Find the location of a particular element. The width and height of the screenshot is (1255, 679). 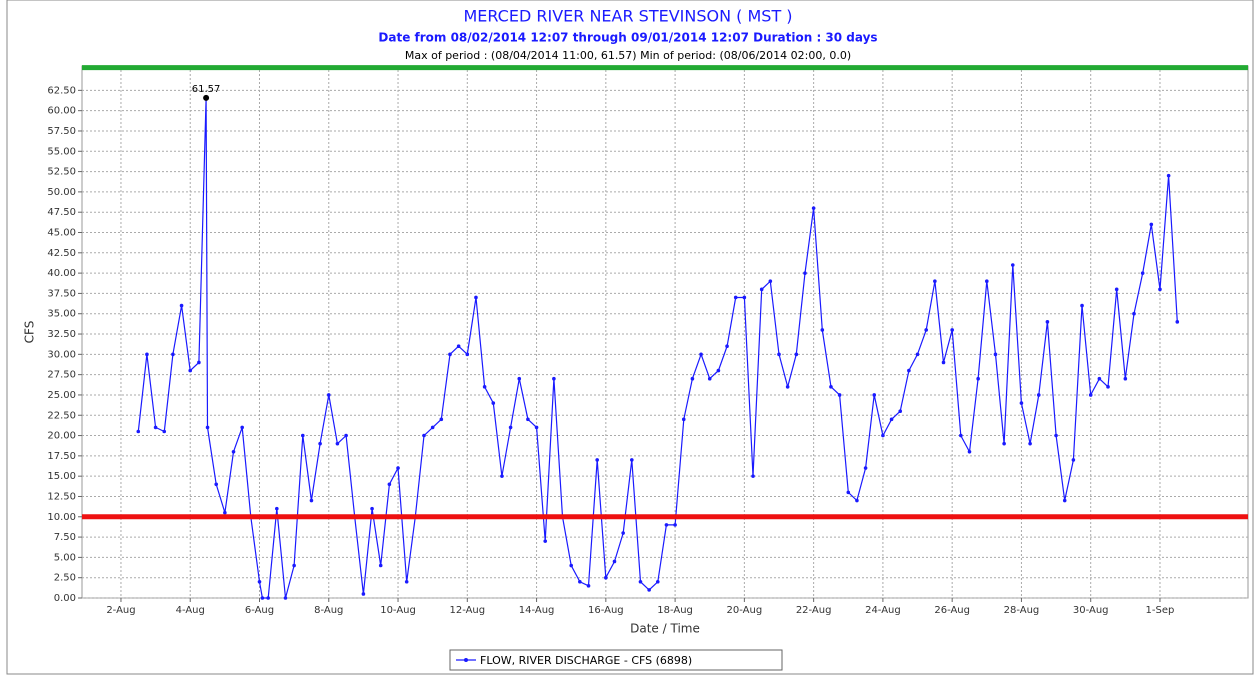

y-tick-label: 5.00 is located at coordinates (65, 557).